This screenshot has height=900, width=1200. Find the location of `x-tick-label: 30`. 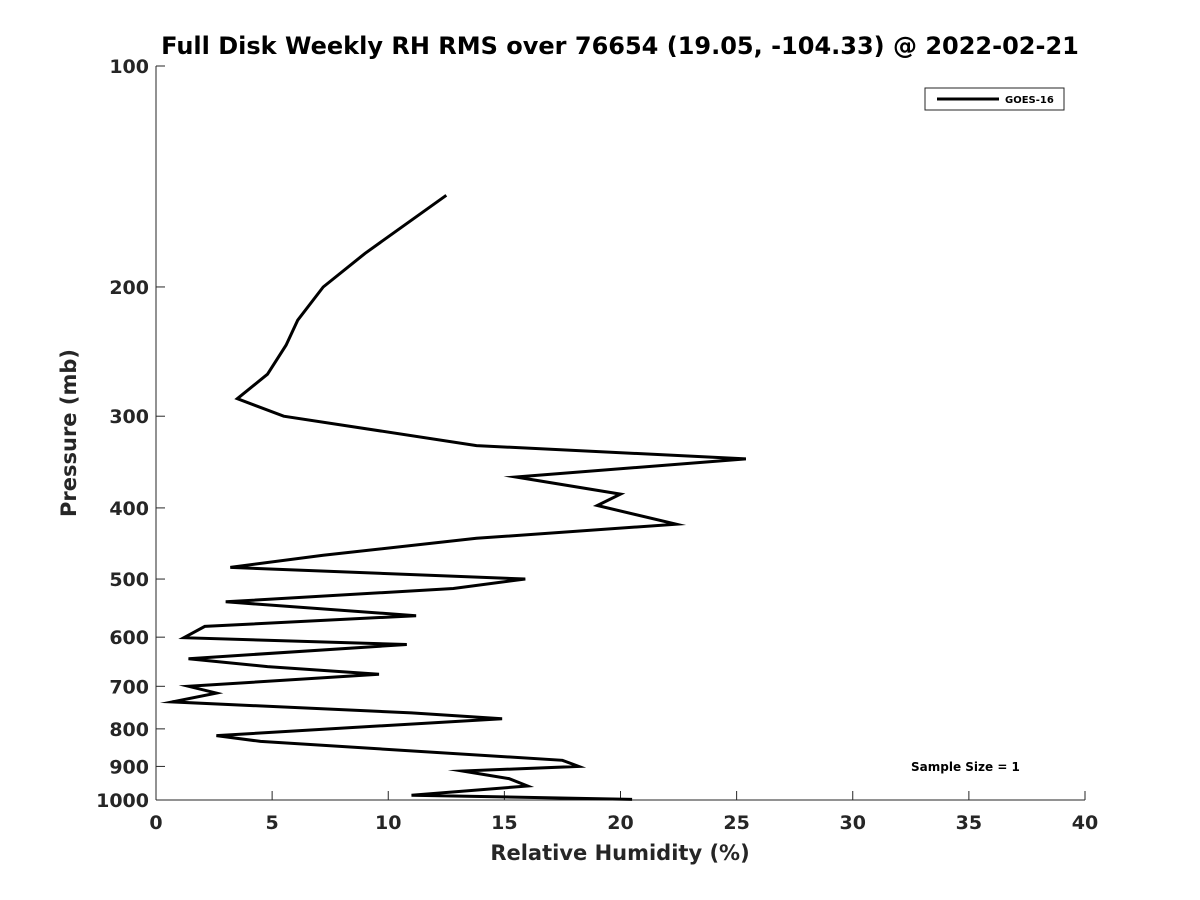

x-tick-label: 30 is located at coordinates (853, 823).